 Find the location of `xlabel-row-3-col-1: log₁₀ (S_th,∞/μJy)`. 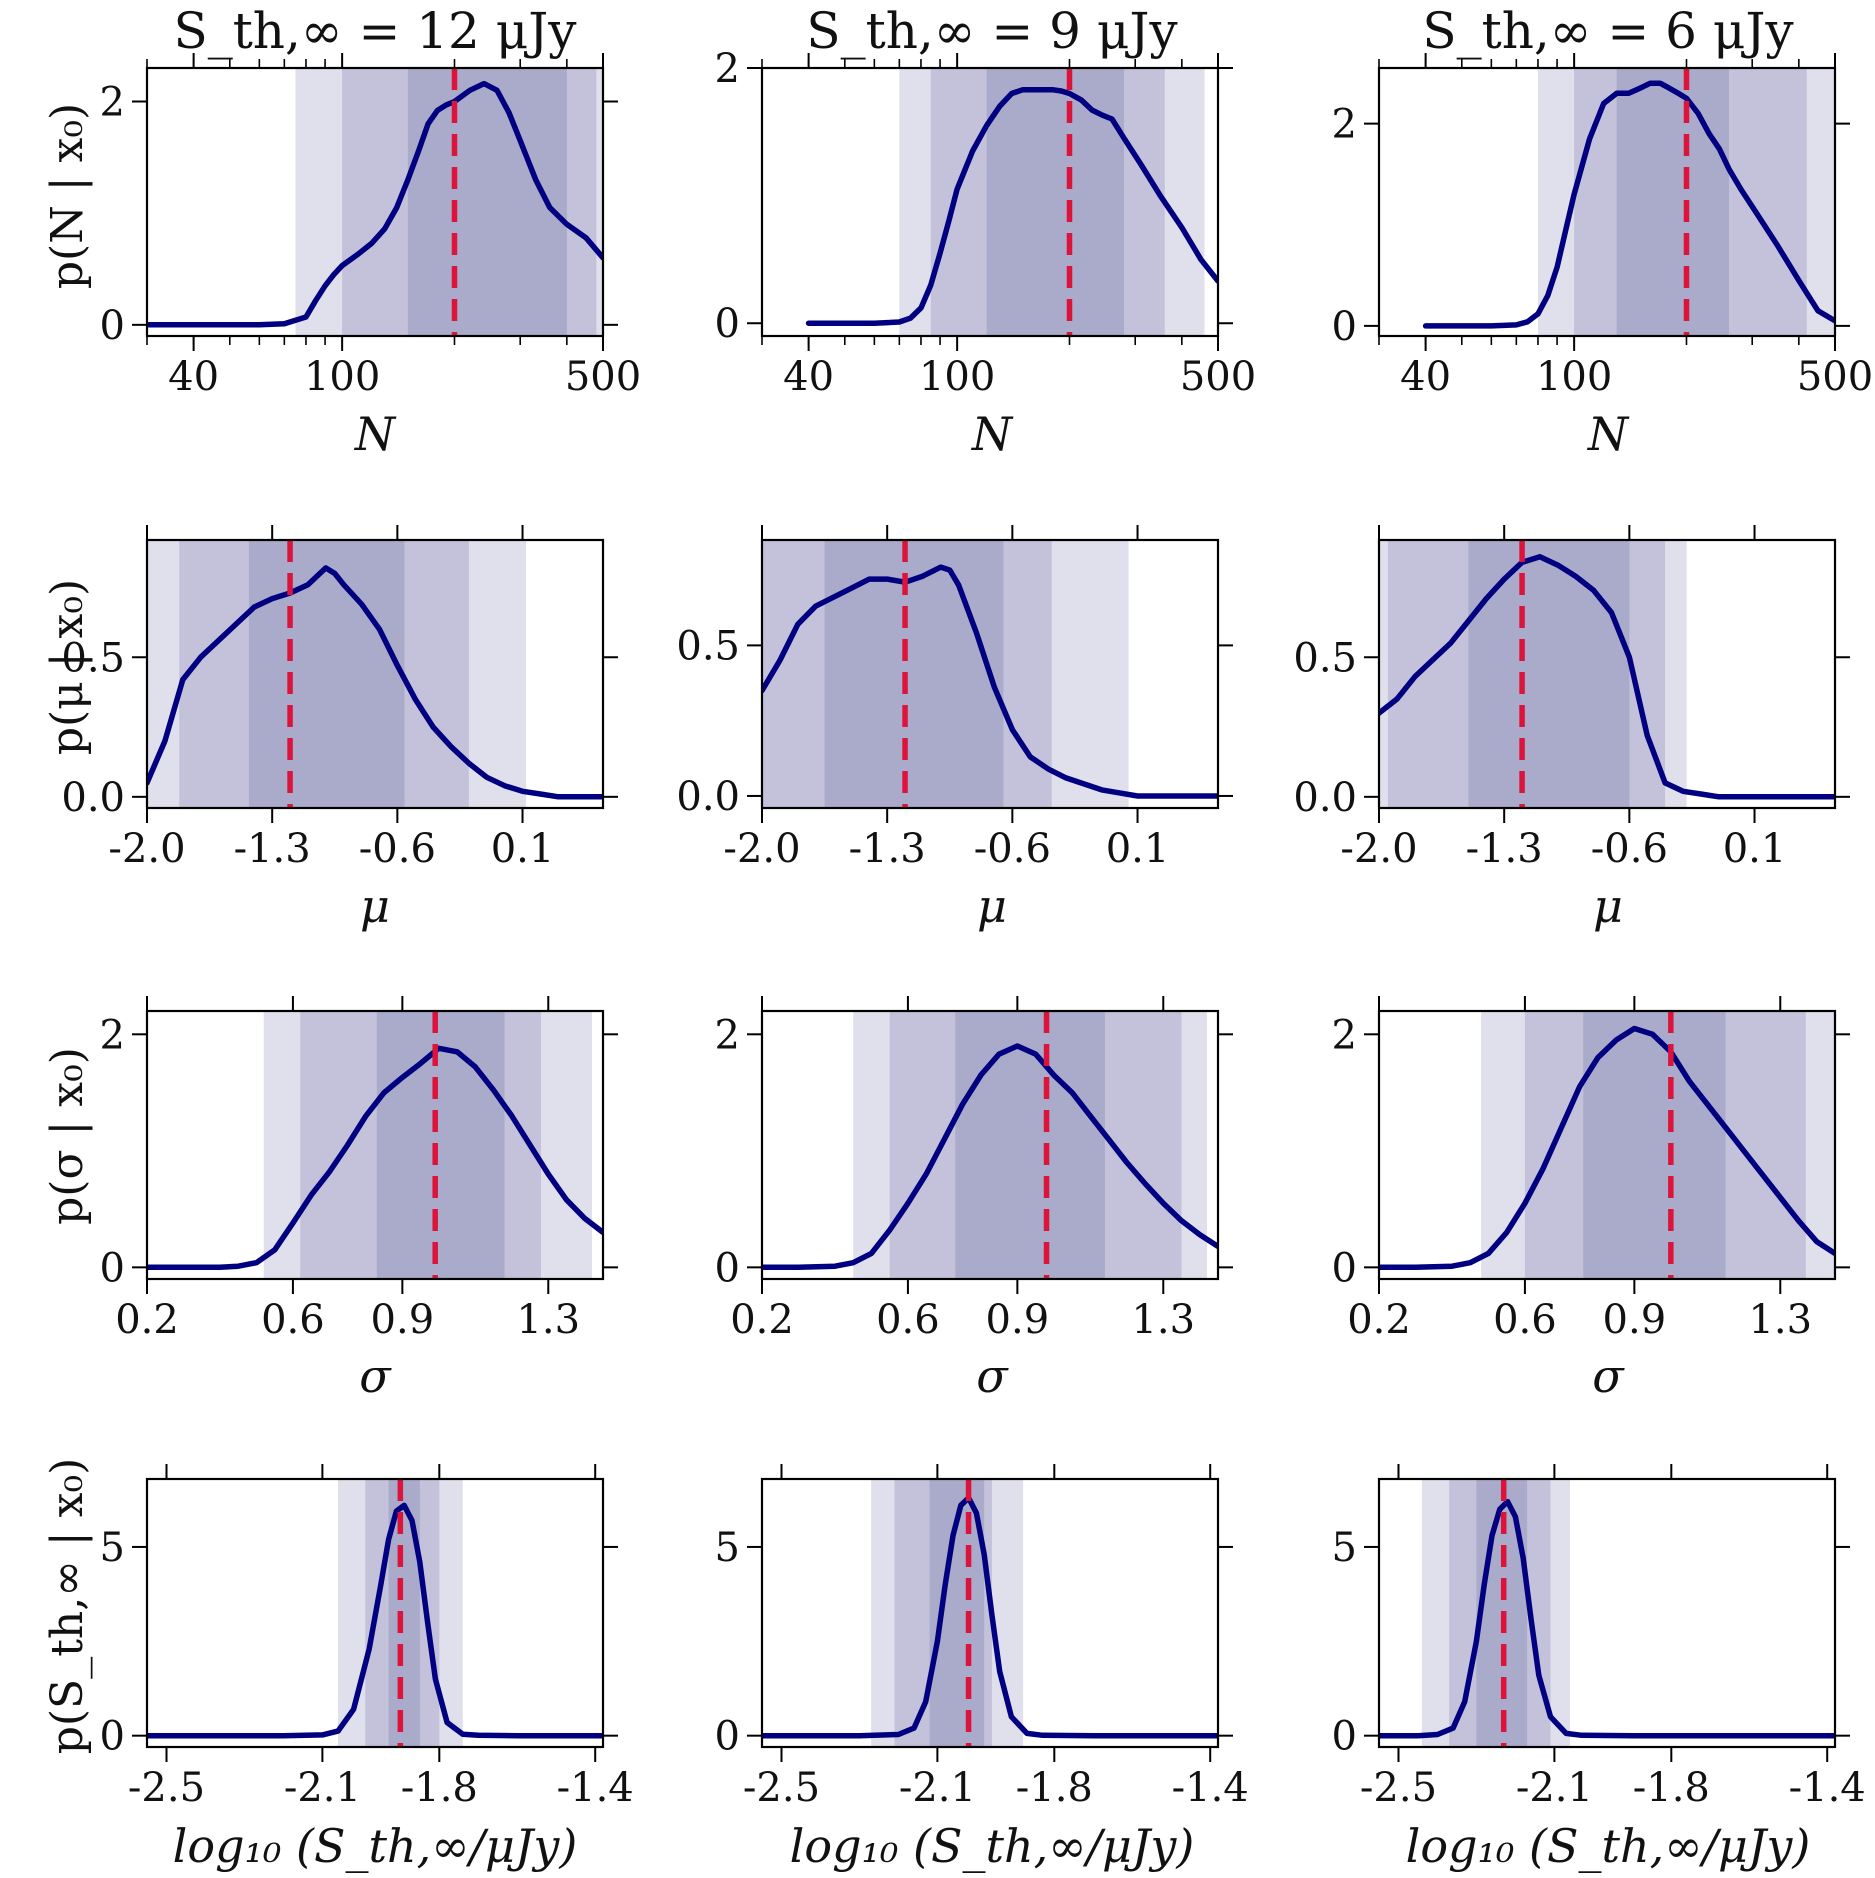

xlabel-row-3-col-1: log₁₀ (S_th,∞/μJy) is located at coordinates (992, 1846).